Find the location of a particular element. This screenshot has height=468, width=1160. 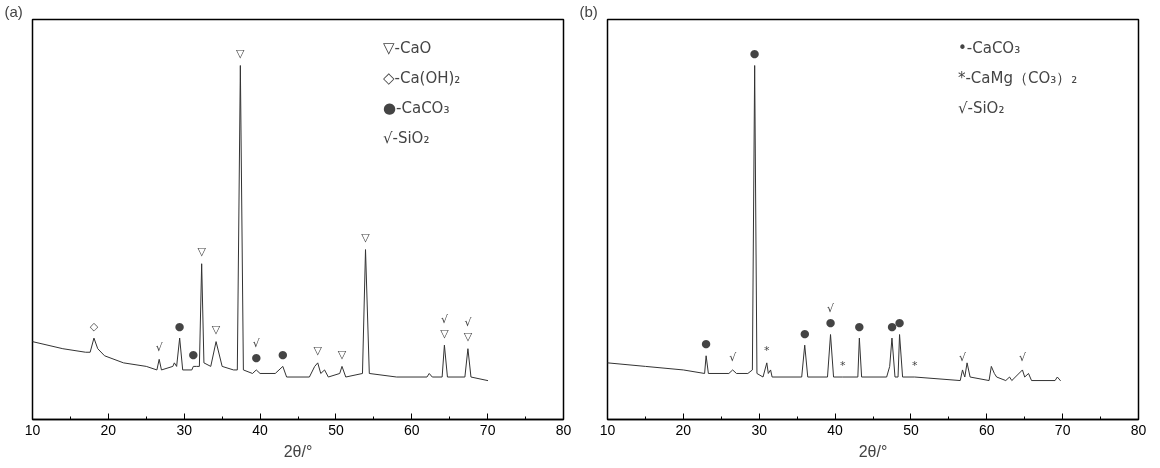

annotation: ●-CaCO₃ is located at coordinates (416, 107).